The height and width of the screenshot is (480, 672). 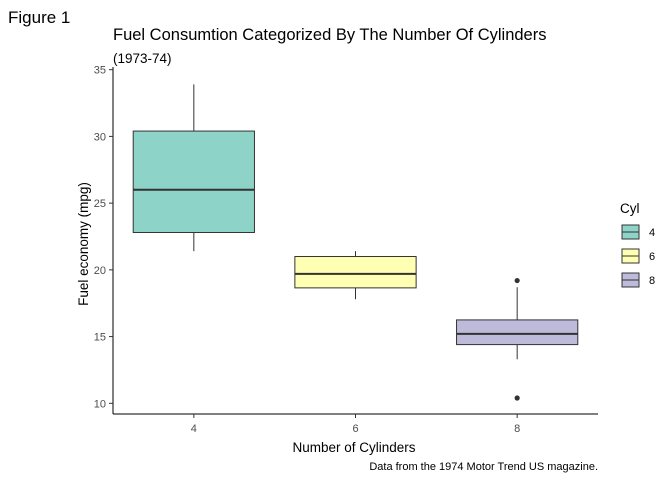 What do you see at coordinates (194, 429) in the screenshot?
I see `x-tick-label: 4` at bounding box center [194, 429].